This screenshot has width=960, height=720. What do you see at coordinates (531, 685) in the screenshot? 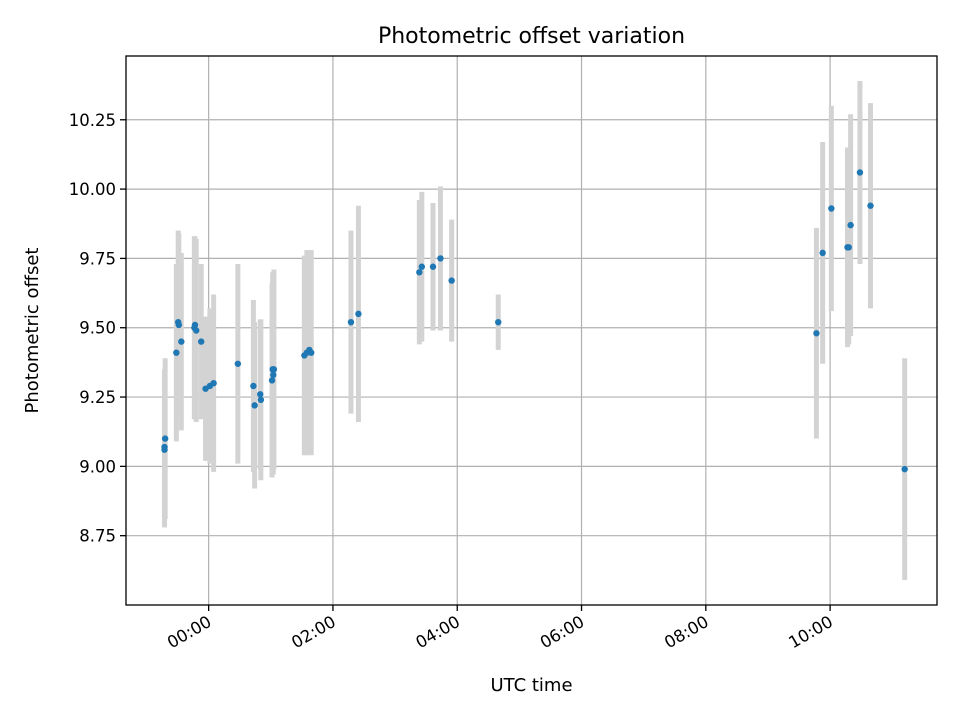
I see `x-axis-label: UTC time` at bounding box center [531, 685].